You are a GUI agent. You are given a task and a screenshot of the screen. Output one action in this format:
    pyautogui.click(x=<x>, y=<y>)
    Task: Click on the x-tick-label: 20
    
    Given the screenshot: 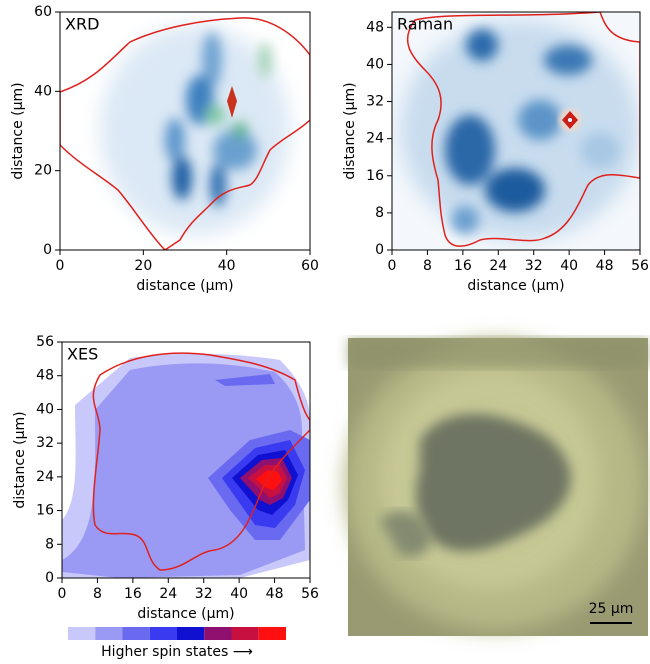 What is the action you would take?
    pyautogui.click(x=143, y=266)
    